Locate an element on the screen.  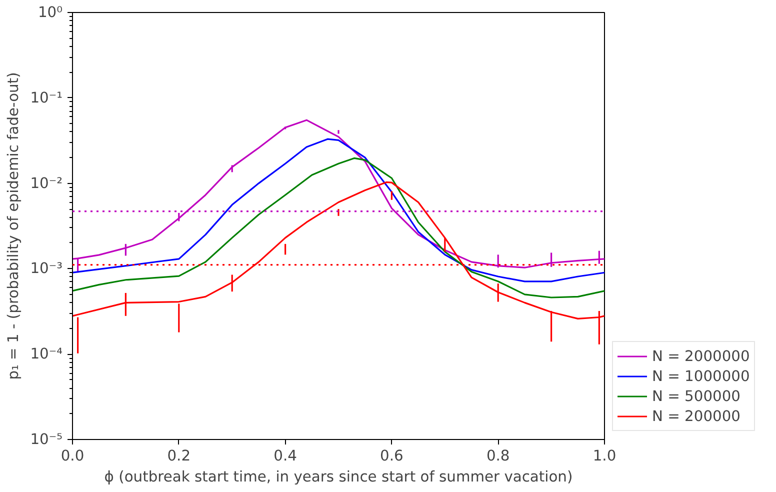
x-tick-label: 0.8 is located at coordinates (498, 456).